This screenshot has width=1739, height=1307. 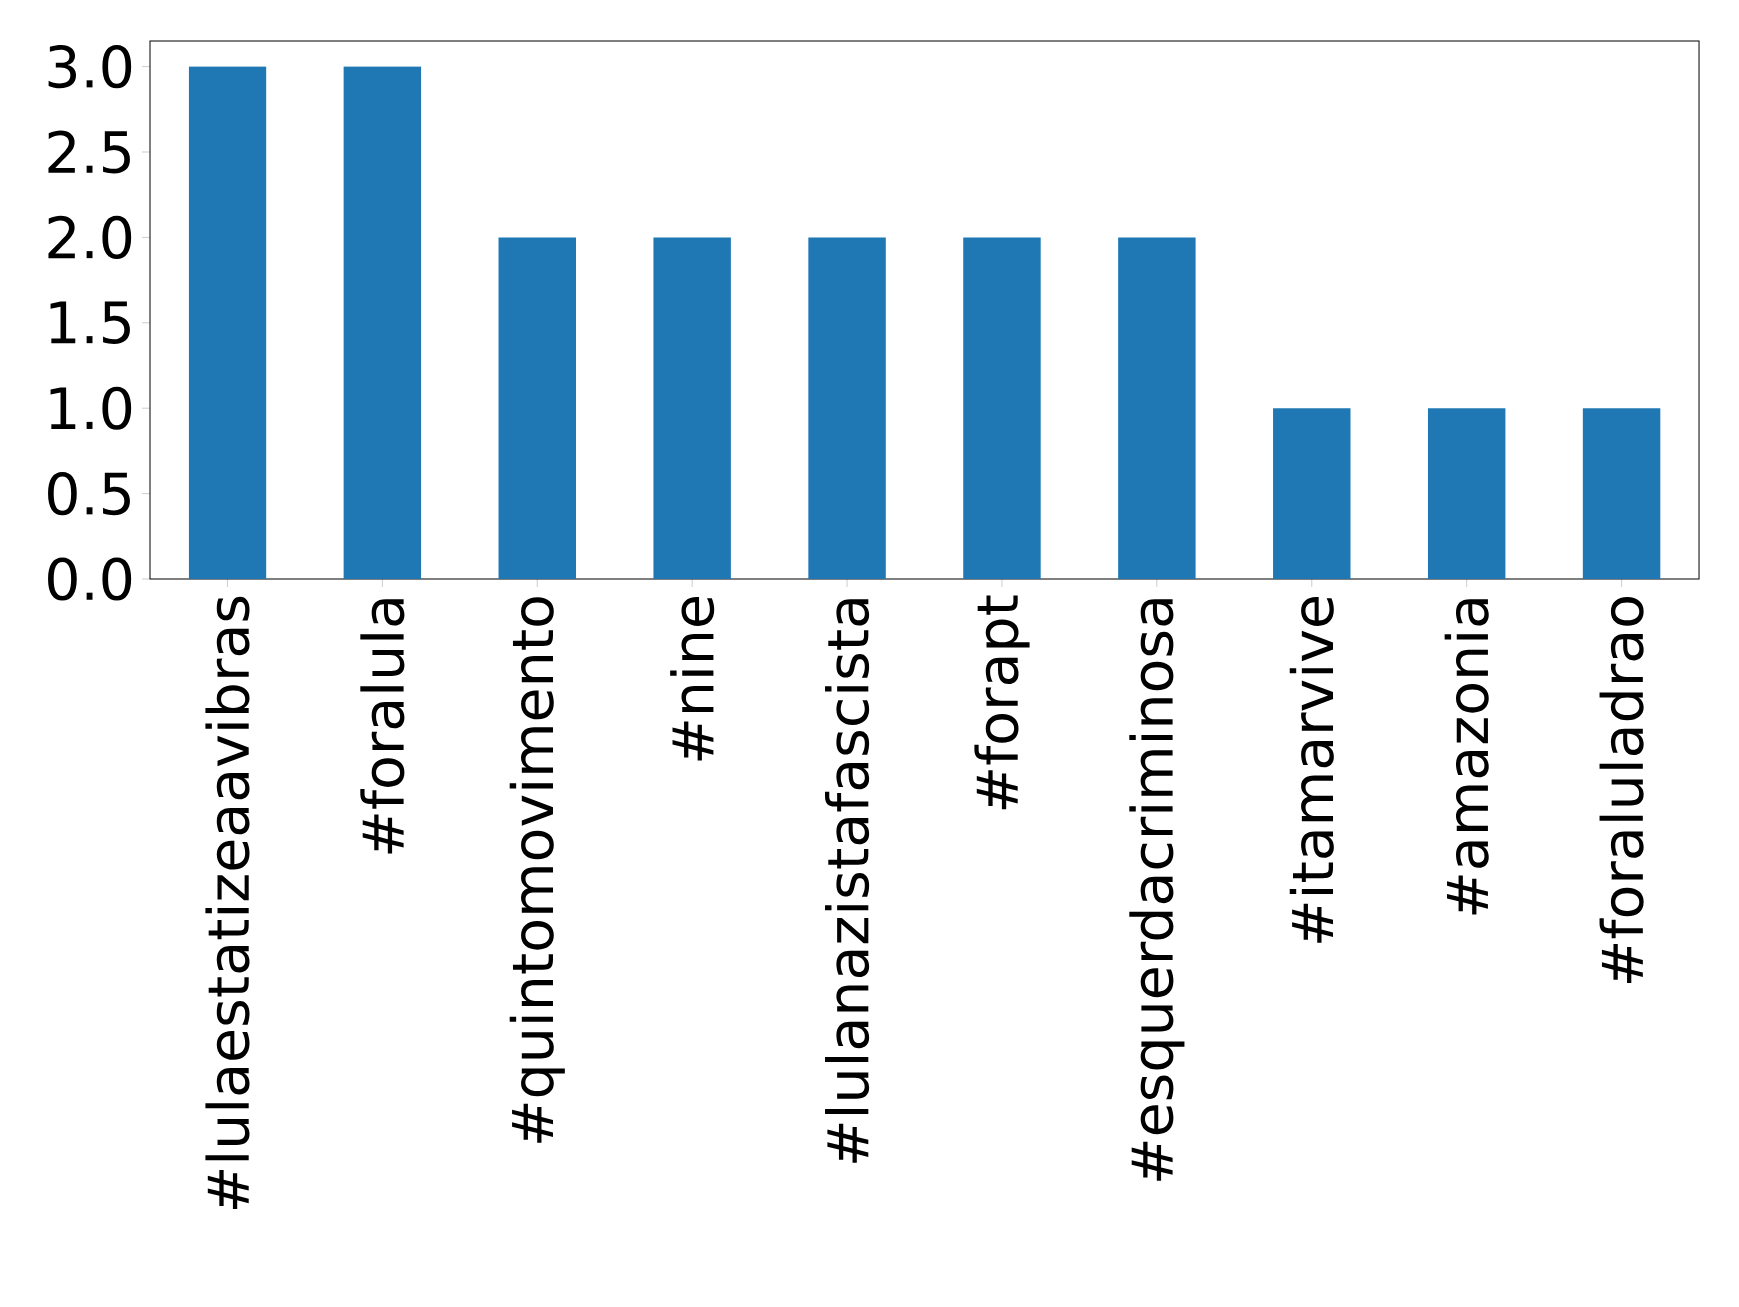 I want to click on y-tick-label: 0.5, so click(x=89, y=494).